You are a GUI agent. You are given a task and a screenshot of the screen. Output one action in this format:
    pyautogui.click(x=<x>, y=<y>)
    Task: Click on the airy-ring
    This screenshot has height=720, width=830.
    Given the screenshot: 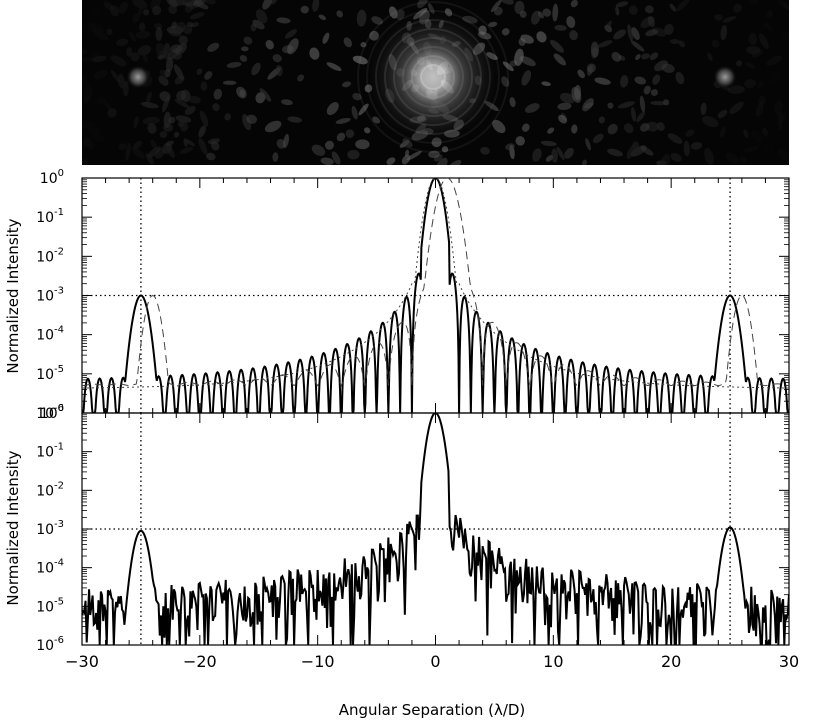 What is the action you would take?
    pyautogui.click(x=433, y=77)
    